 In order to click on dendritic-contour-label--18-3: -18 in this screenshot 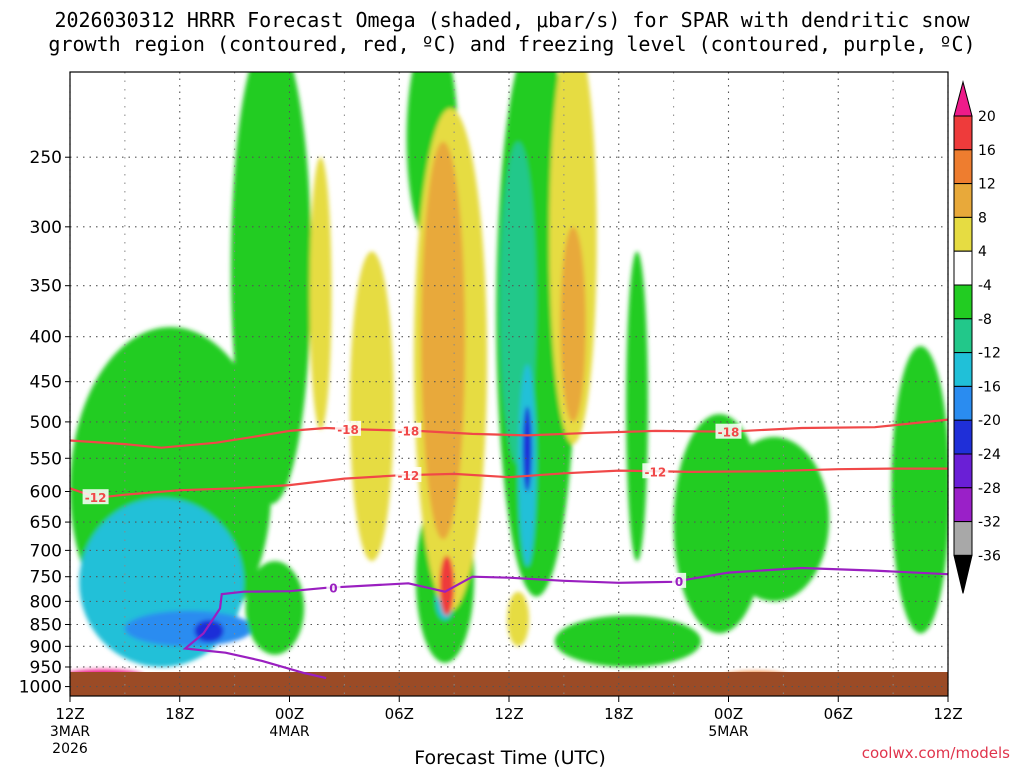, I will do `click(729, 433)`.